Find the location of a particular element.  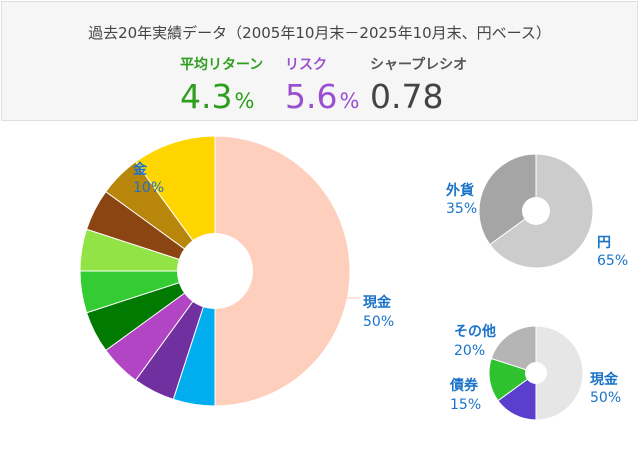

asset-class-donut: その他 20% 債券 15% 現金 50% is located at coordinates (535, 372).